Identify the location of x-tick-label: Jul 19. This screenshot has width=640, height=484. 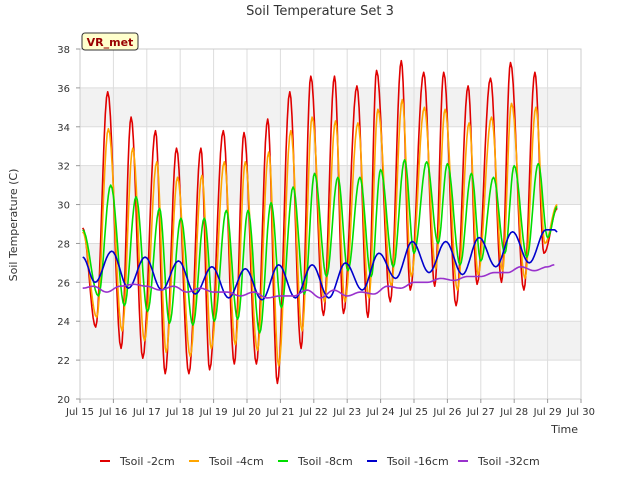
(213, 412).